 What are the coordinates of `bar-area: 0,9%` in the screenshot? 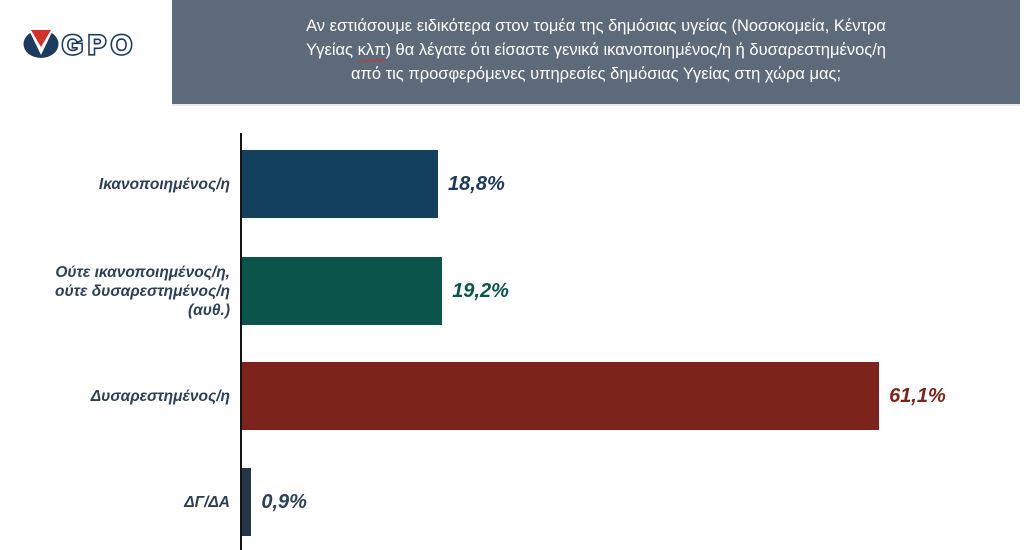 It's located at (633, 502).